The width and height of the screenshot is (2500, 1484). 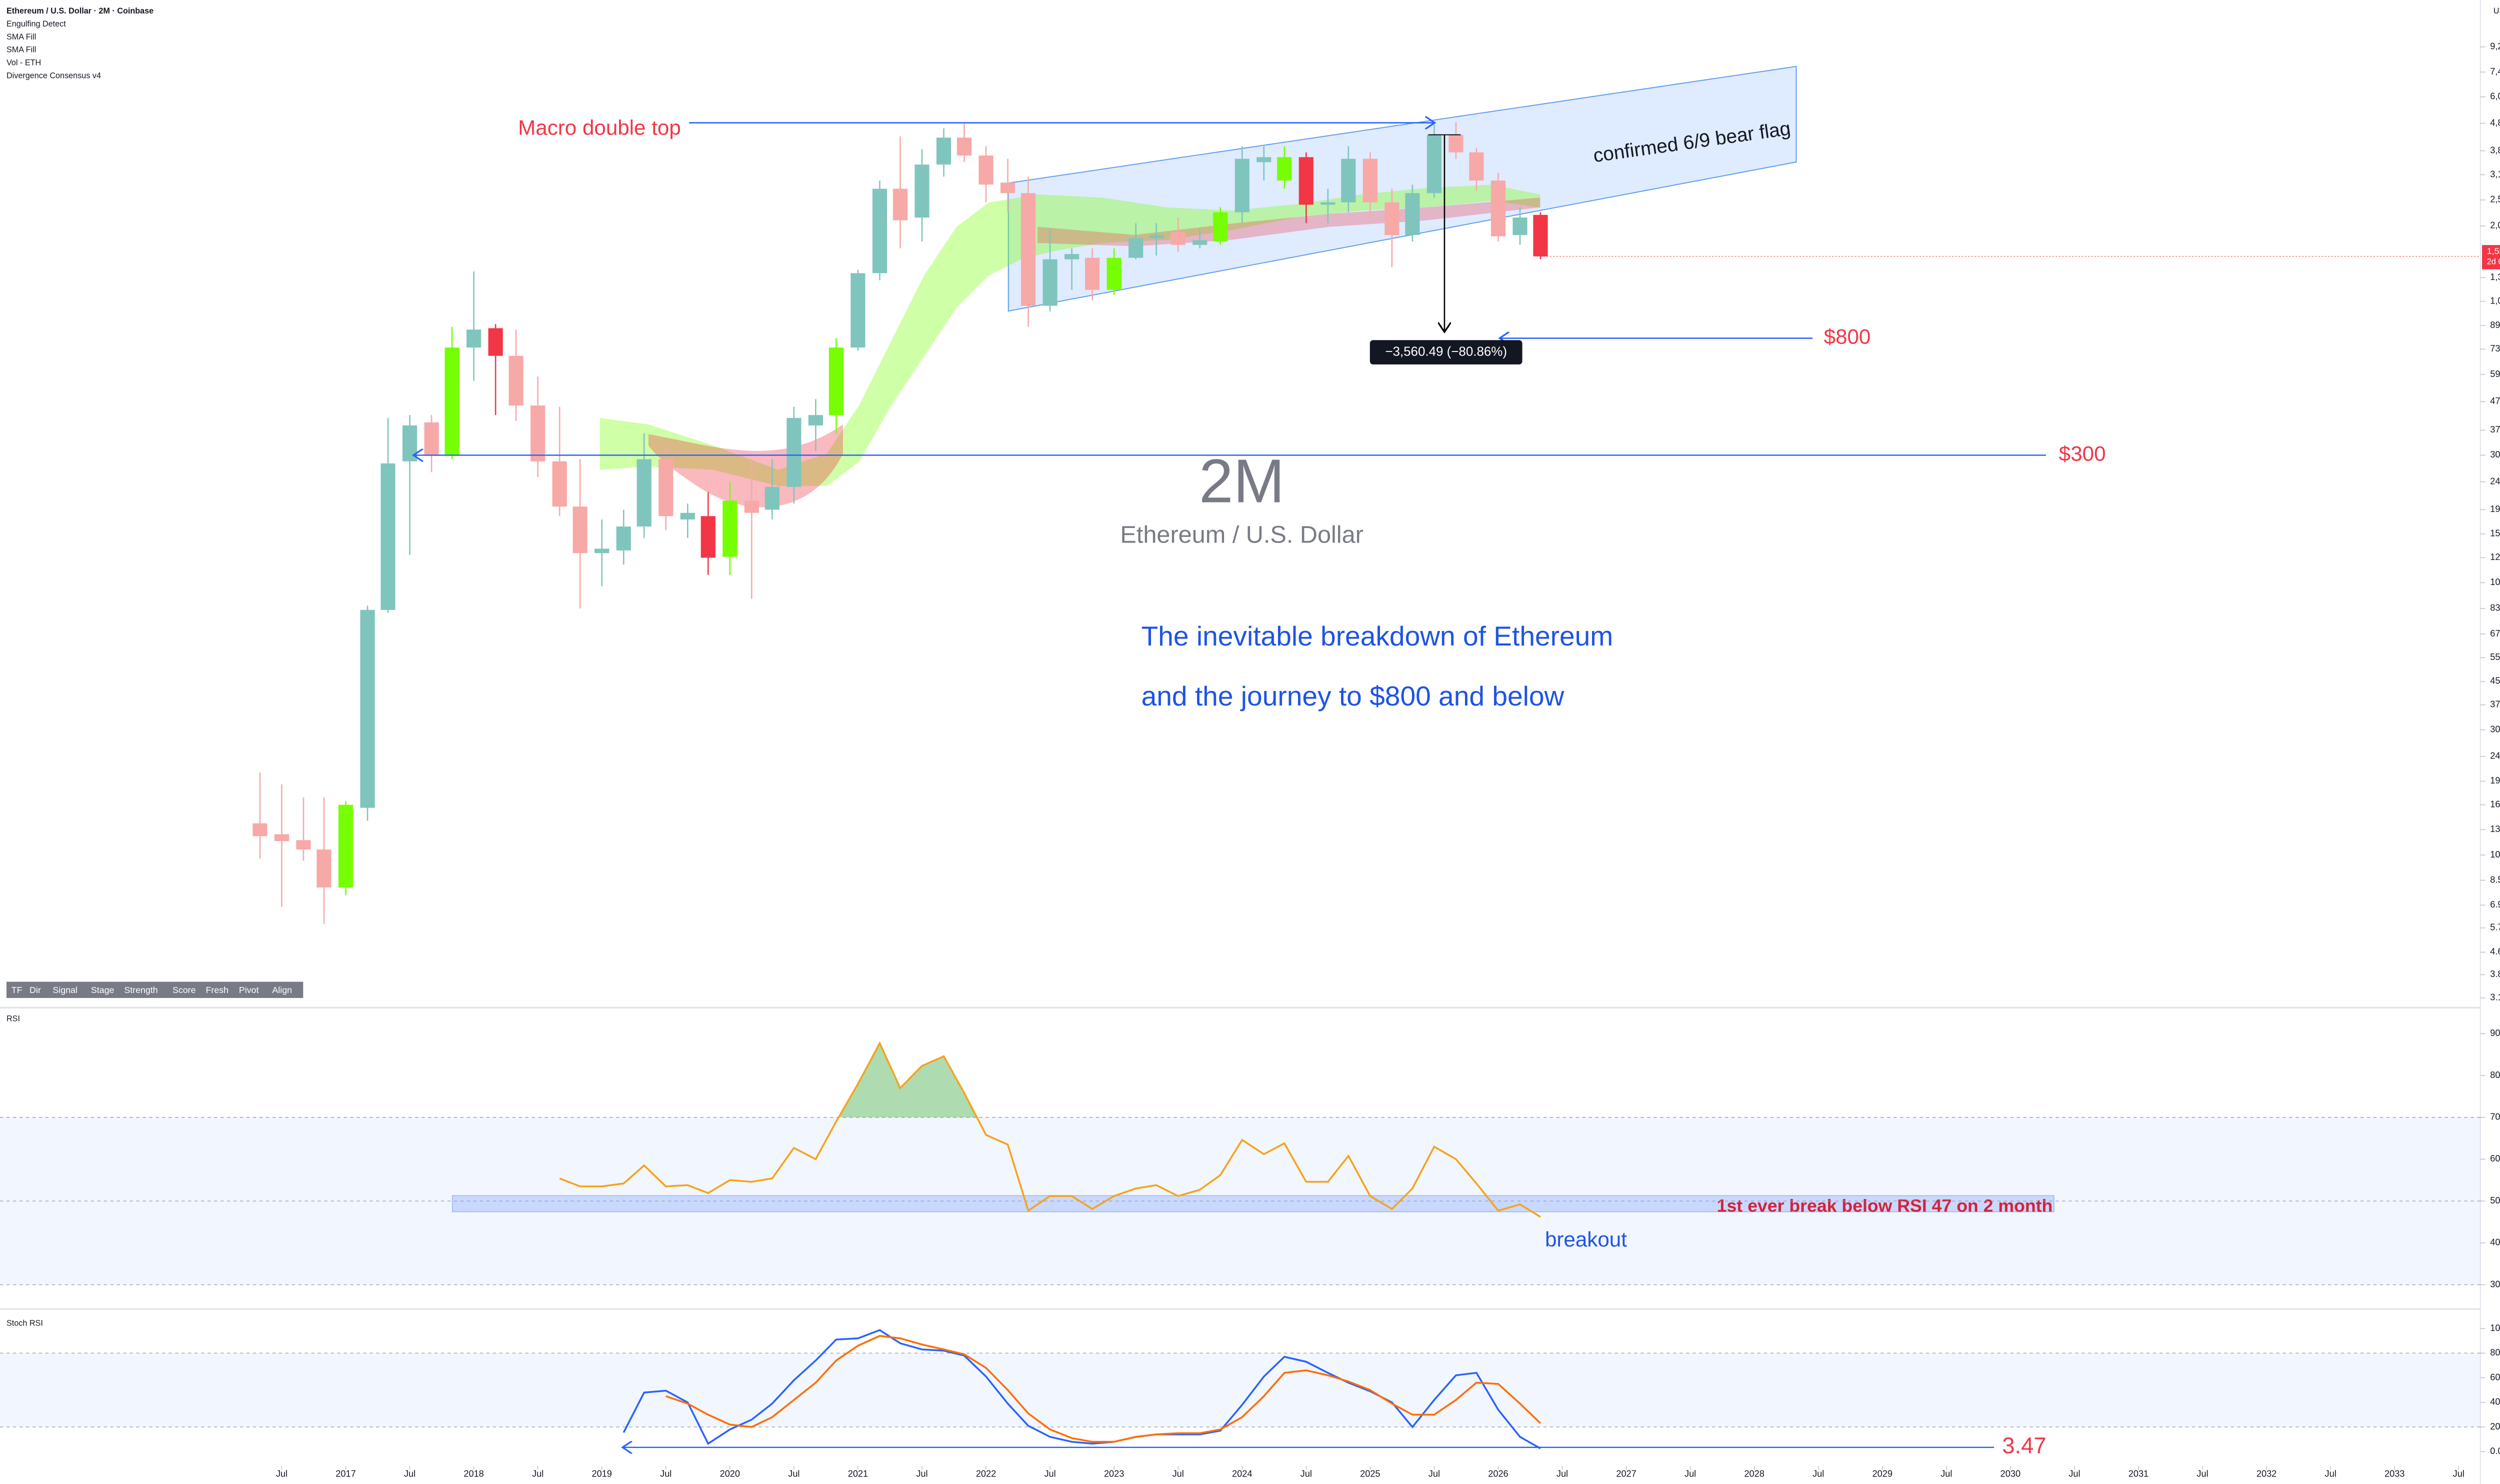 What do you see at coordinates (2495, 47) in the screenshot?
I see `y-tick-label: 9,200.00` at bounding box center [2495, 47].